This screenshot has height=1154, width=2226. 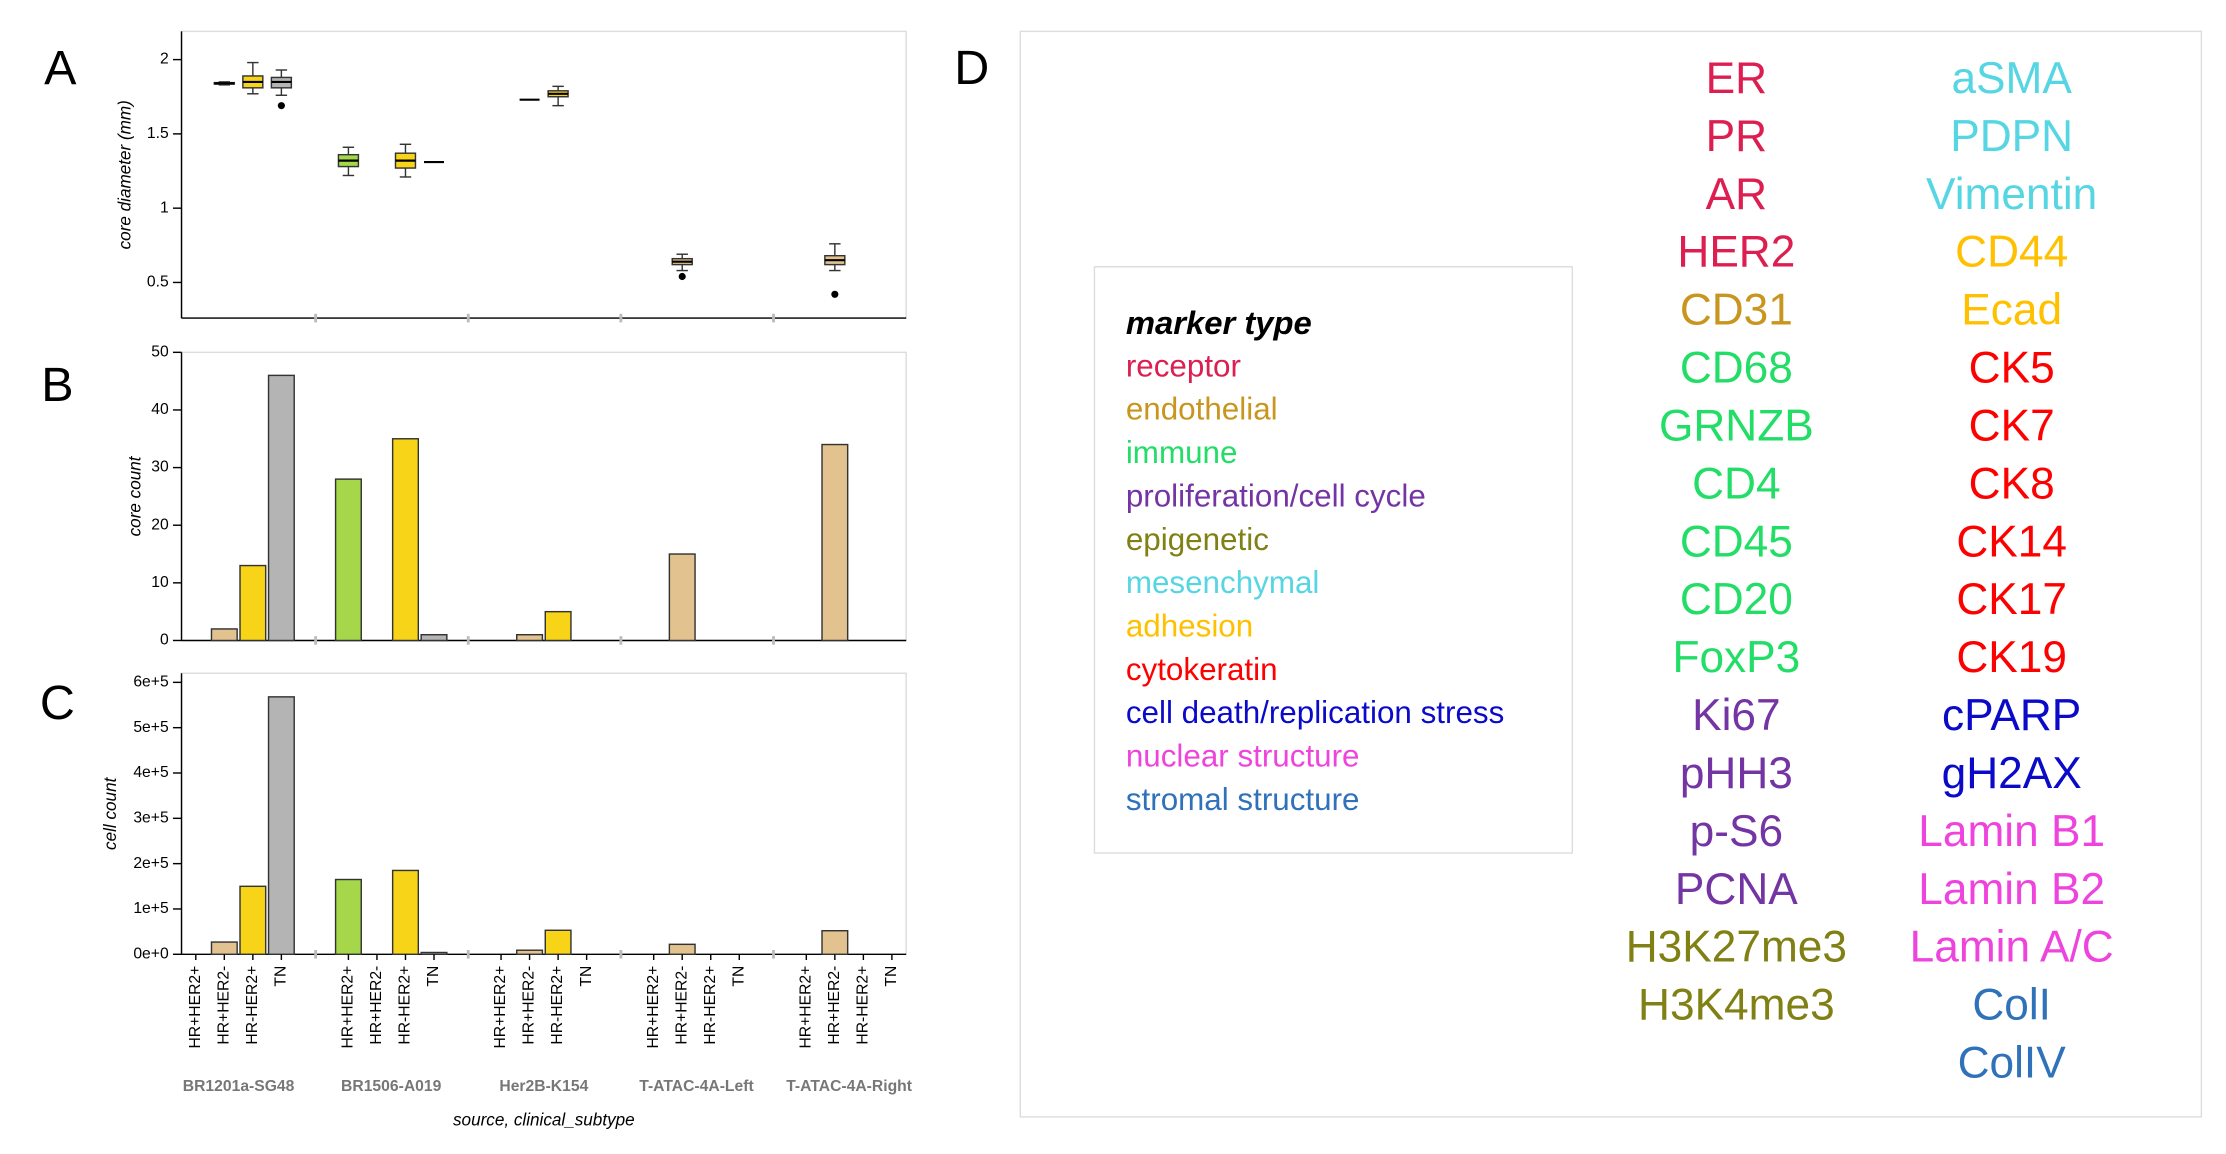 I want to click on legend-item: cytokeratin, so click(x=1202, y=669).